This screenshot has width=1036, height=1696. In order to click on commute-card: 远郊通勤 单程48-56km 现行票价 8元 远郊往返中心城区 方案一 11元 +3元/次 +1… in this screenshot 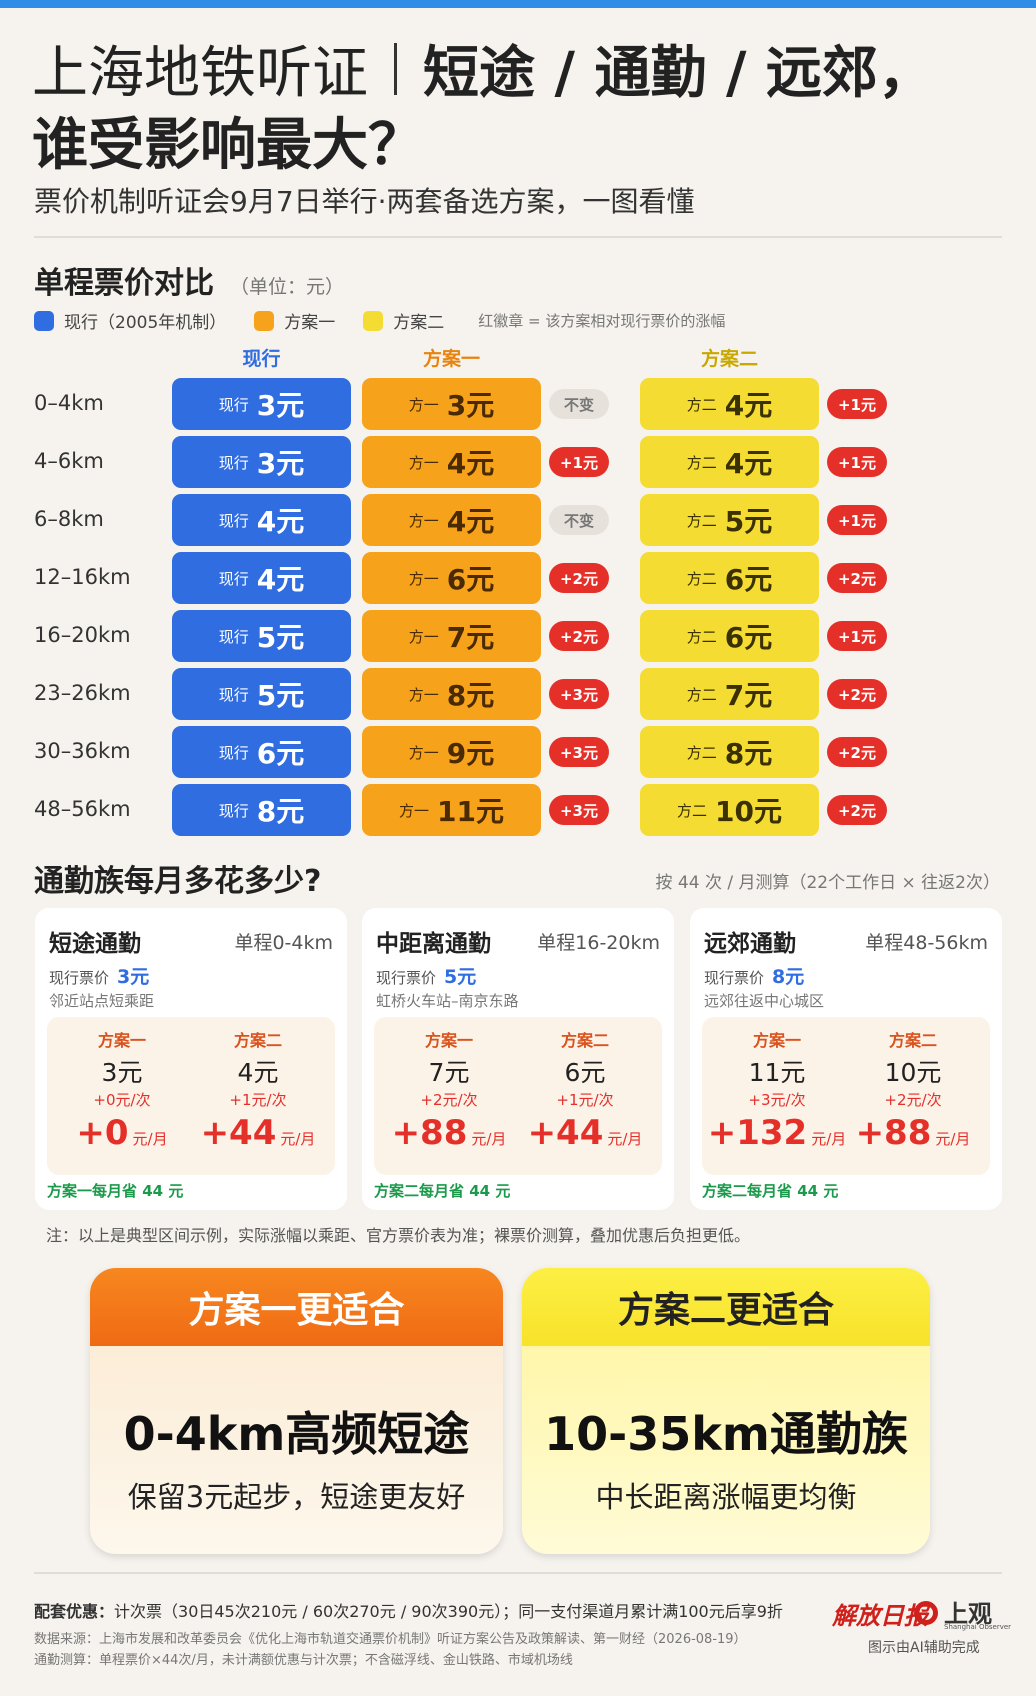, I will do `click(846, 1059)`.